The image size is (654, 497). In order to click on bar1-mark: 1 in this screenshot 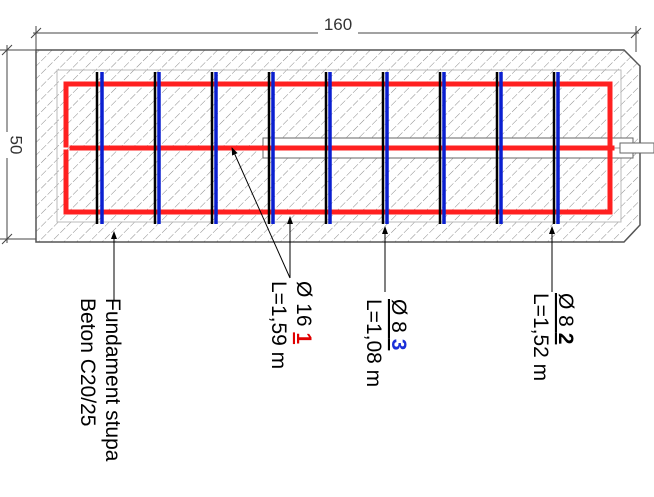, I will do `click(303, 338)`.